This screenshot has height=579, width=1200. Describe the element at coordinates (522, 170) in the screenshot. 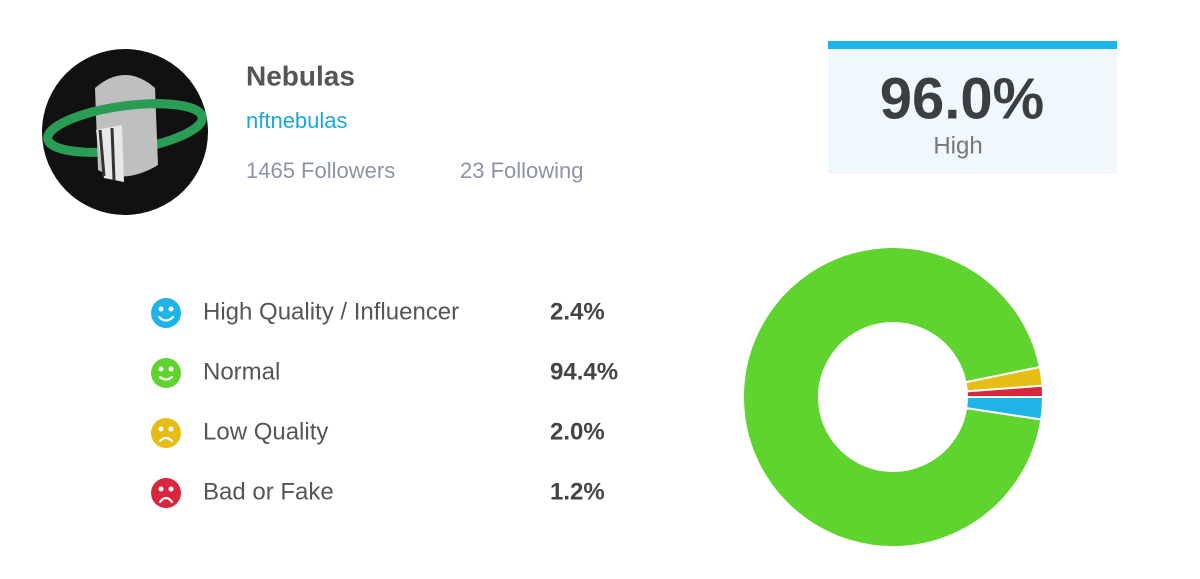

I see `following: 23 Following` at that location.